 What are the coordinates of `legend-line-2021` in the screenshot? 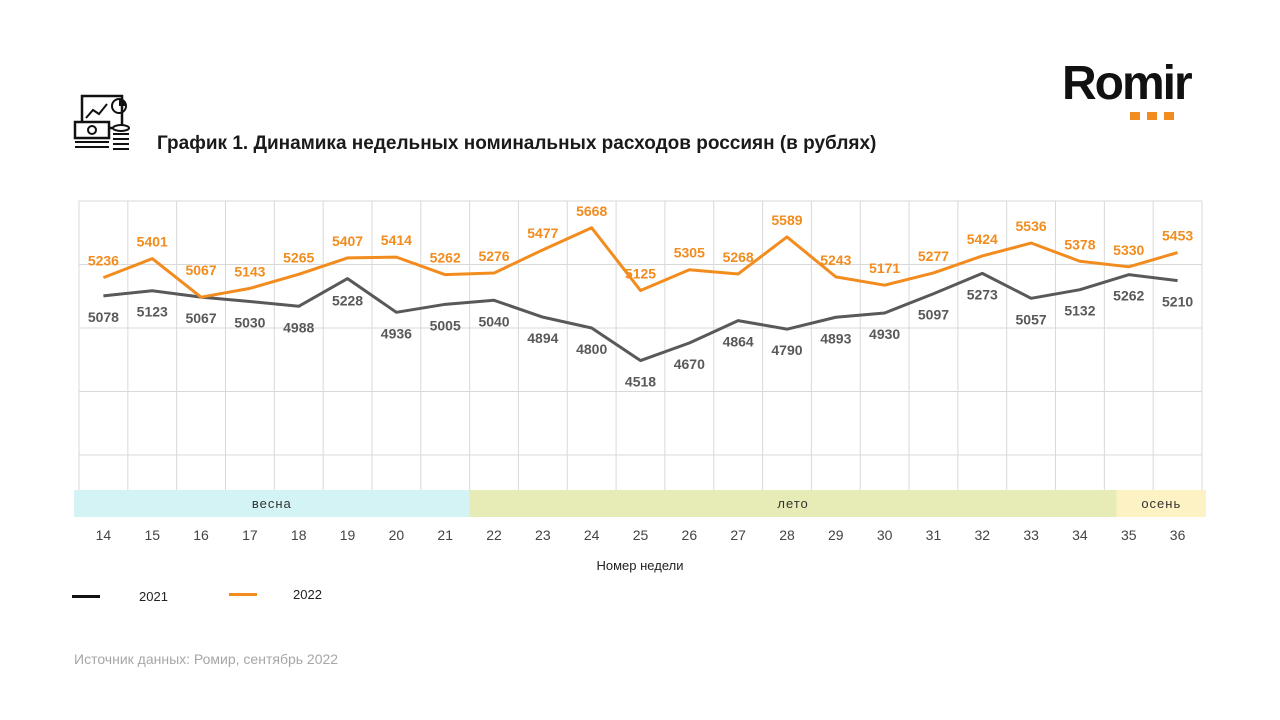 It's located at (86, 596).